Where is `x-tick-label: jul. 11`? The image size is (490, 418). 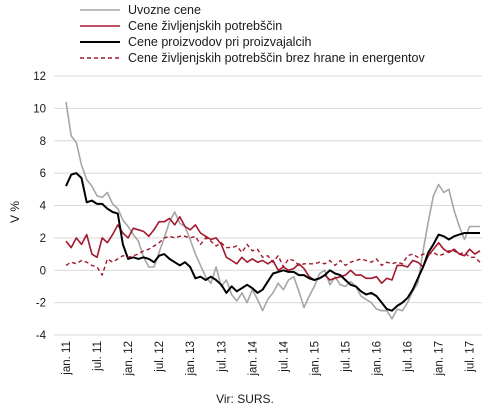
x-tick-label: jul. 11 is located at coordinates (98, 356).